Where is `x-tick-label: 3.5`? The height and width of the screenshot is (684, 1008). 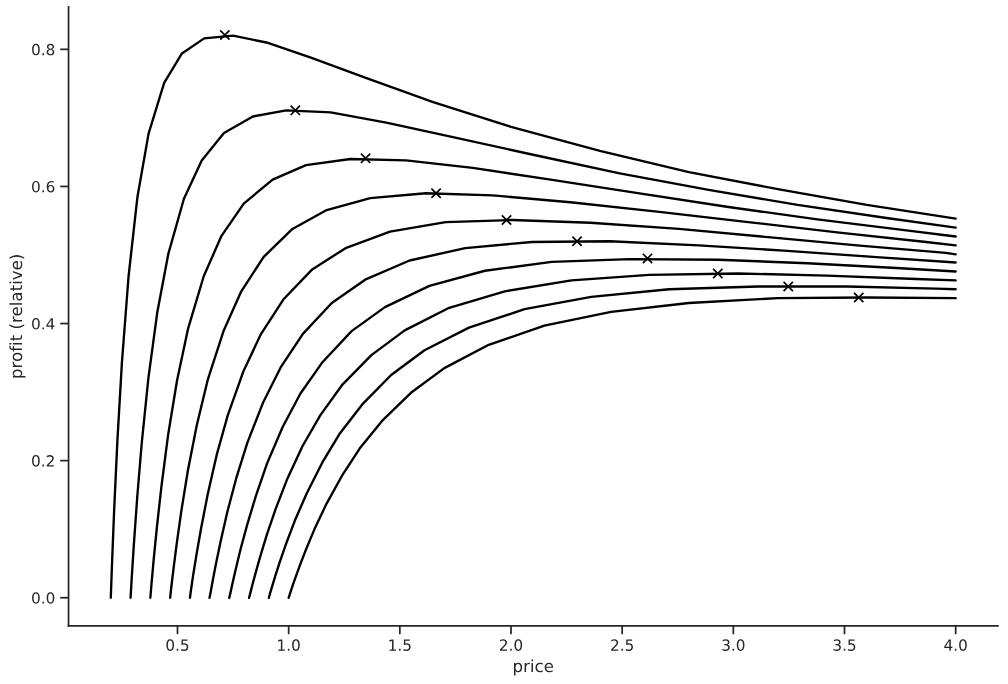 x-tick-label: 3.5 is located at coordinates (844, 645).